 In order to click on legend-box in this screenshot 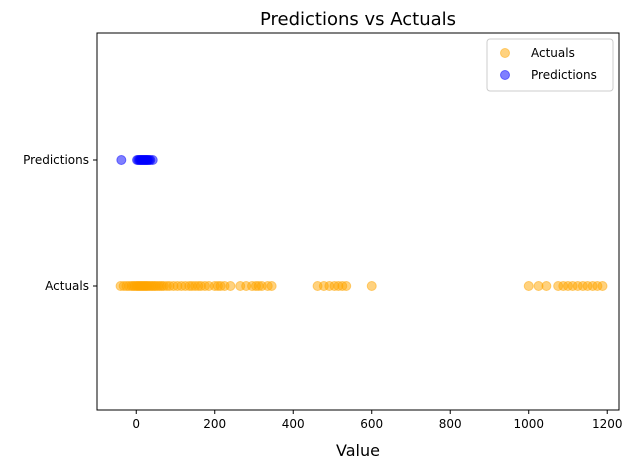, I will do `click(550, 65)`.